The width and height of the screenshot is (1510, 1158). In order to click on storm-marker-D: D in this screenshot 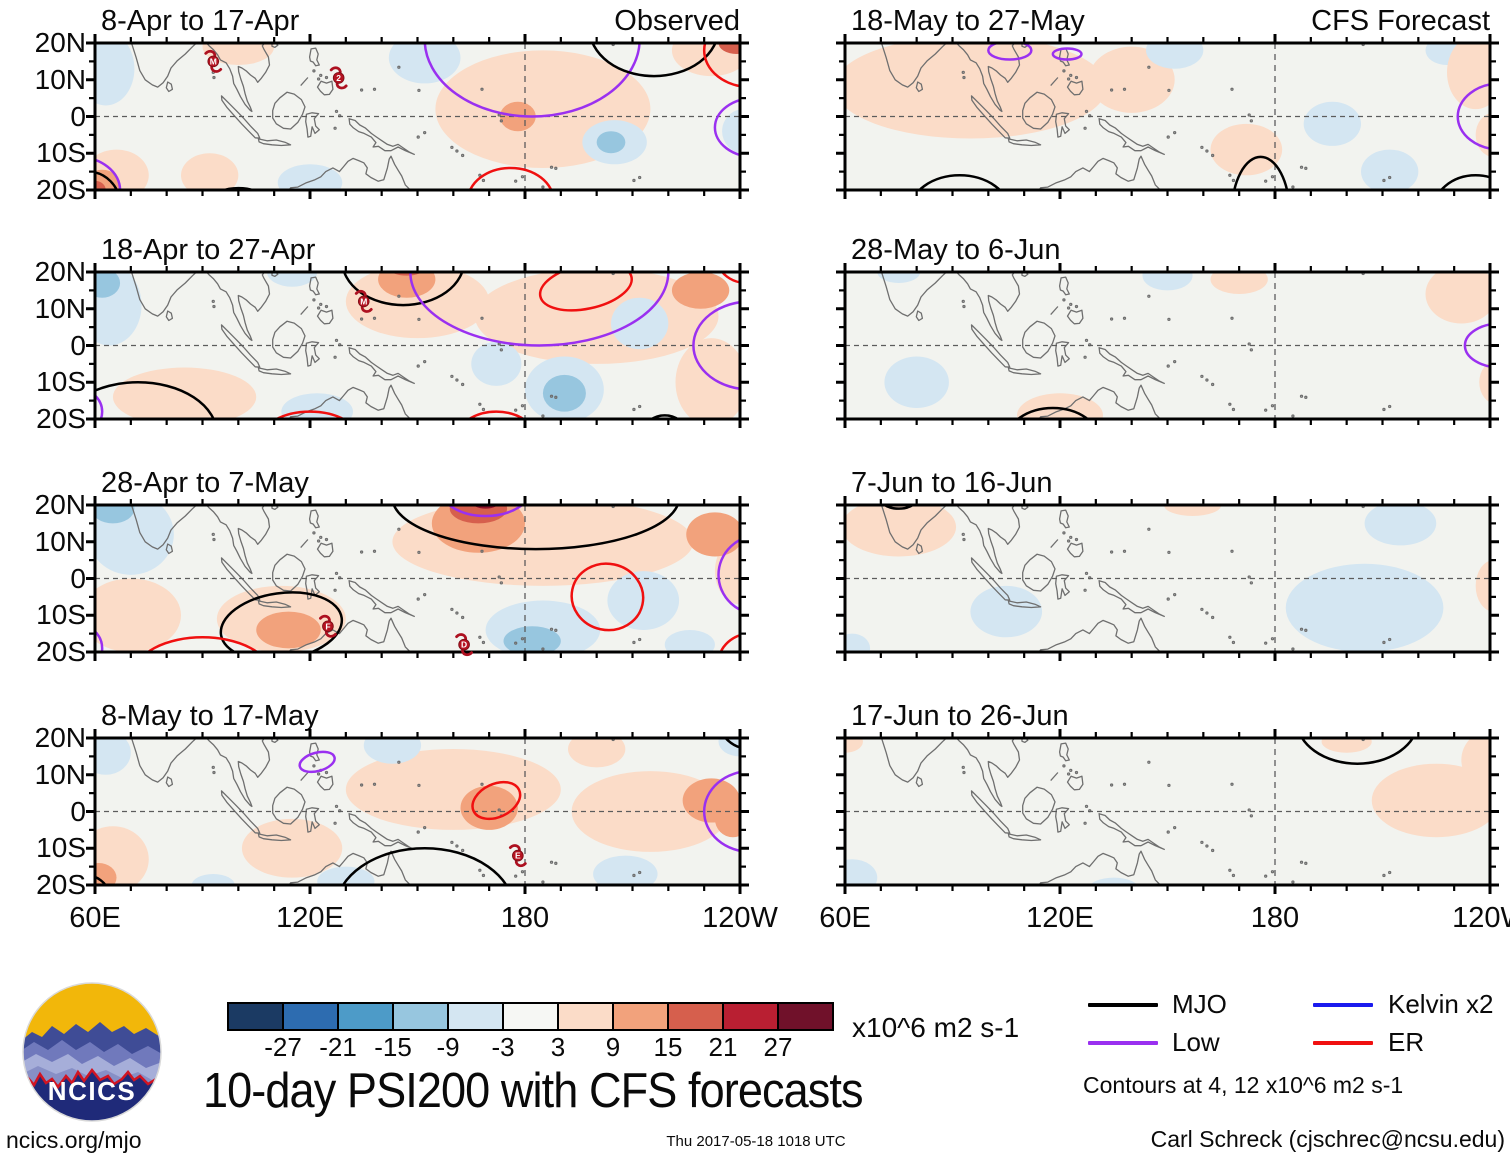, I will do `click(464, 645)`.